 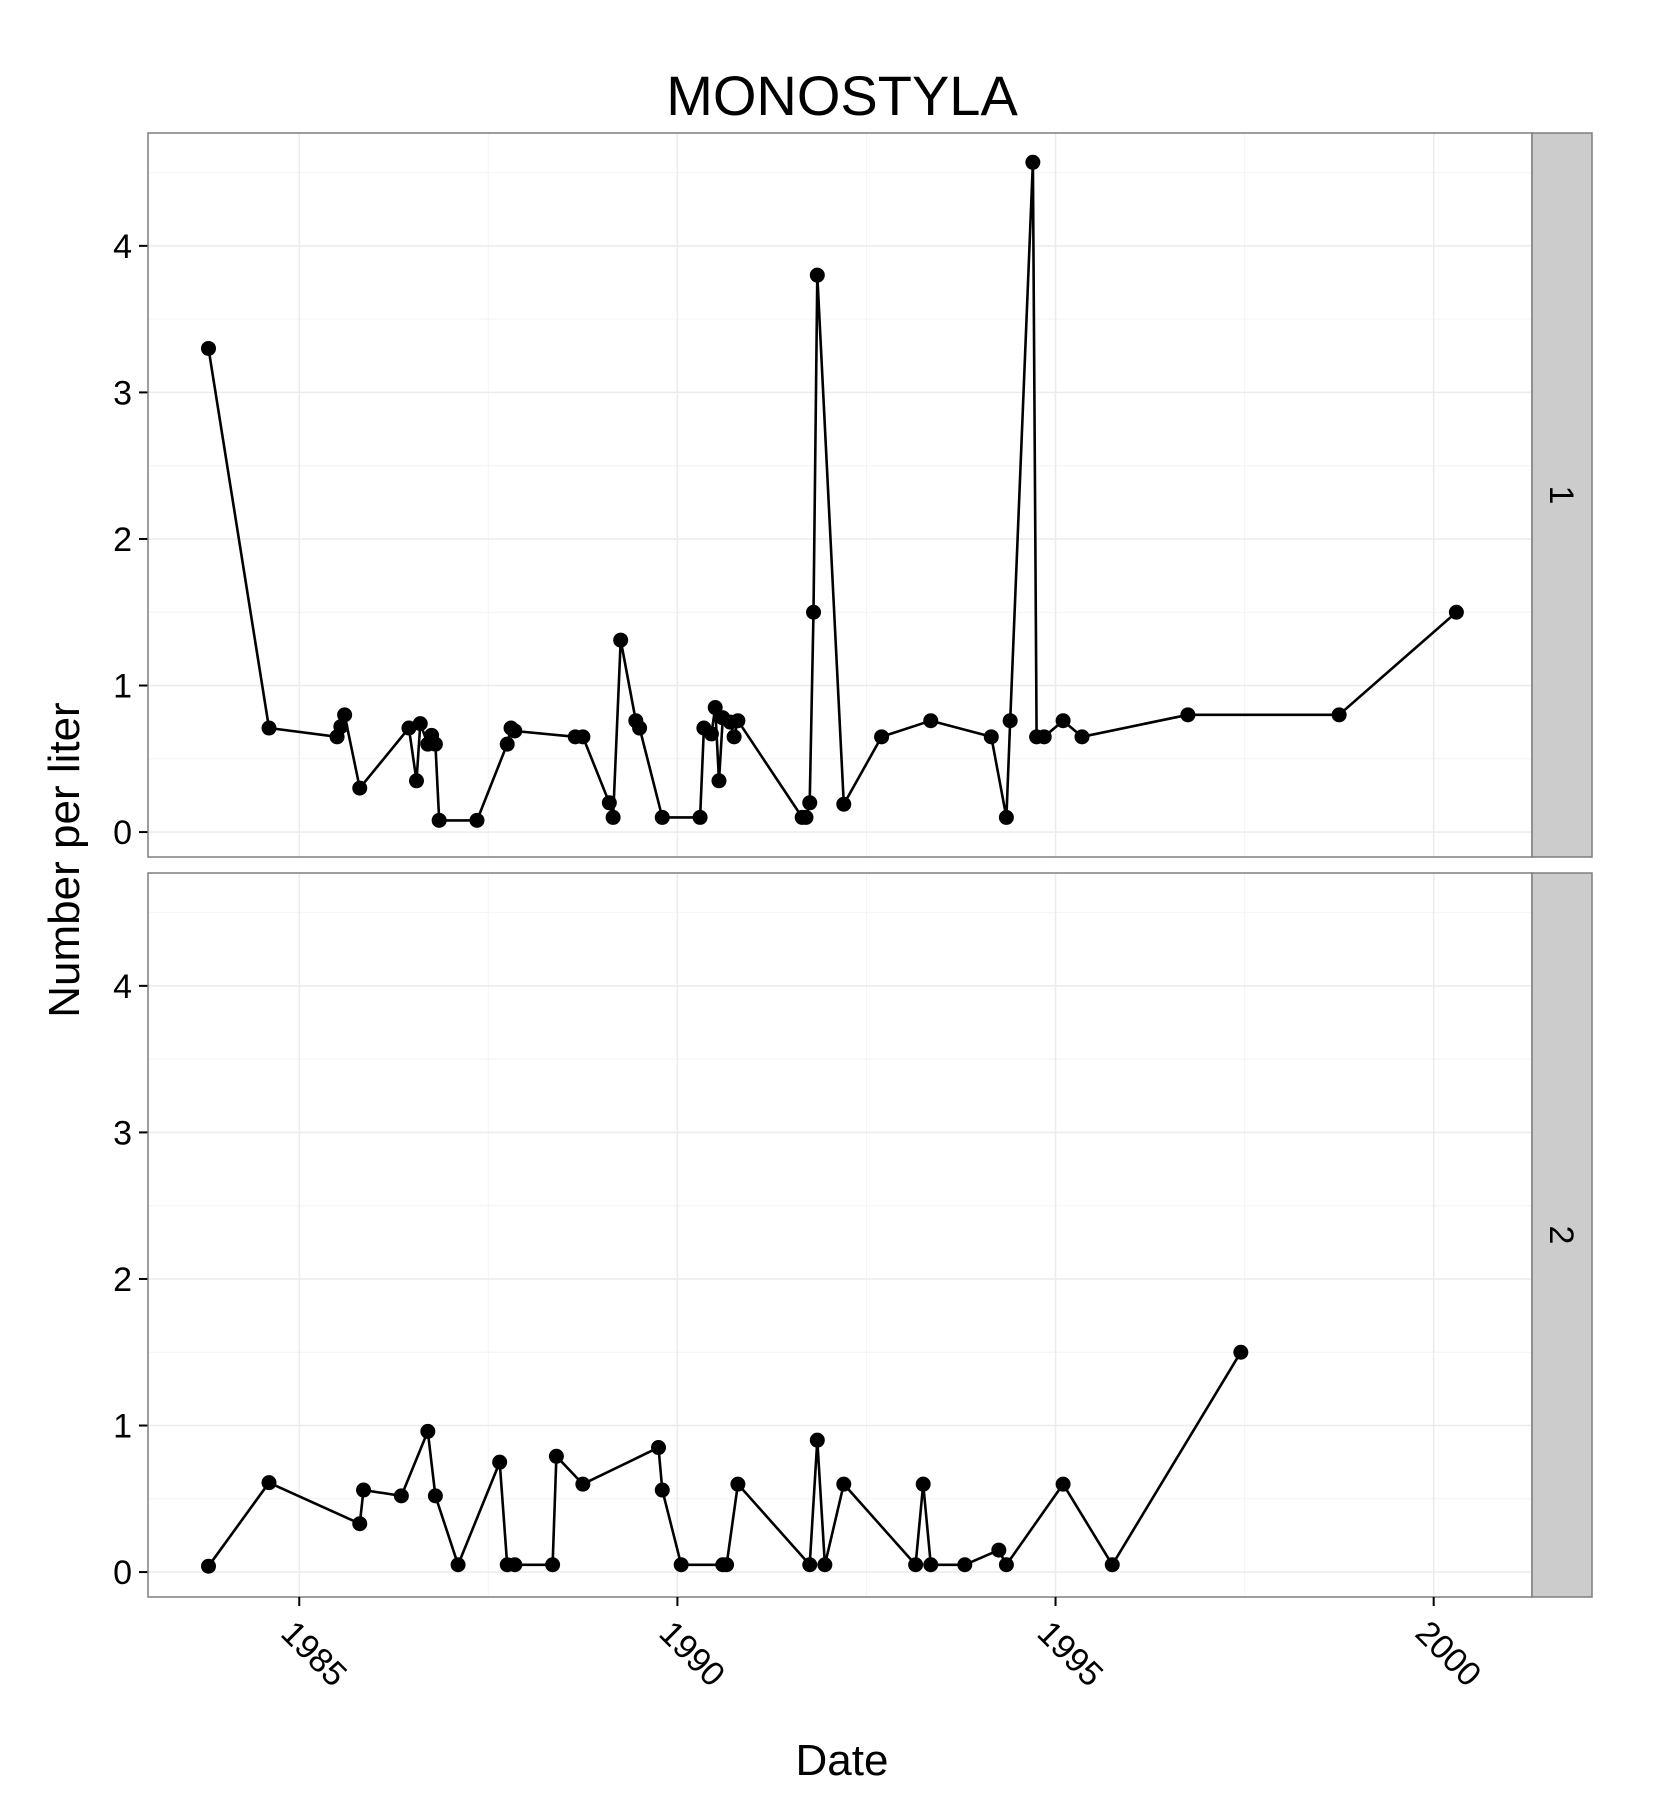 I want to click on x-tick-label: 1985, so click(x=314, y=1654).